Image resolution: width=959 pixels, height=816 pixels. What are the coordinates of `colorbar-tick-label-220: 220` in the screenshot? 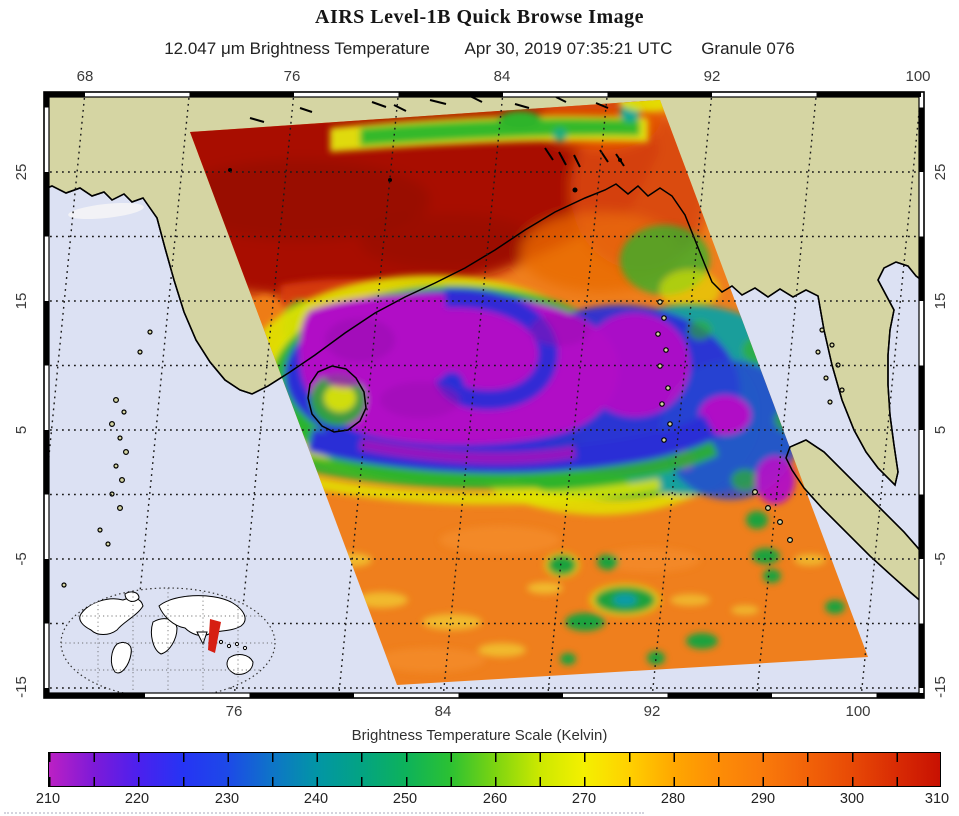 It's located at (137, 799).